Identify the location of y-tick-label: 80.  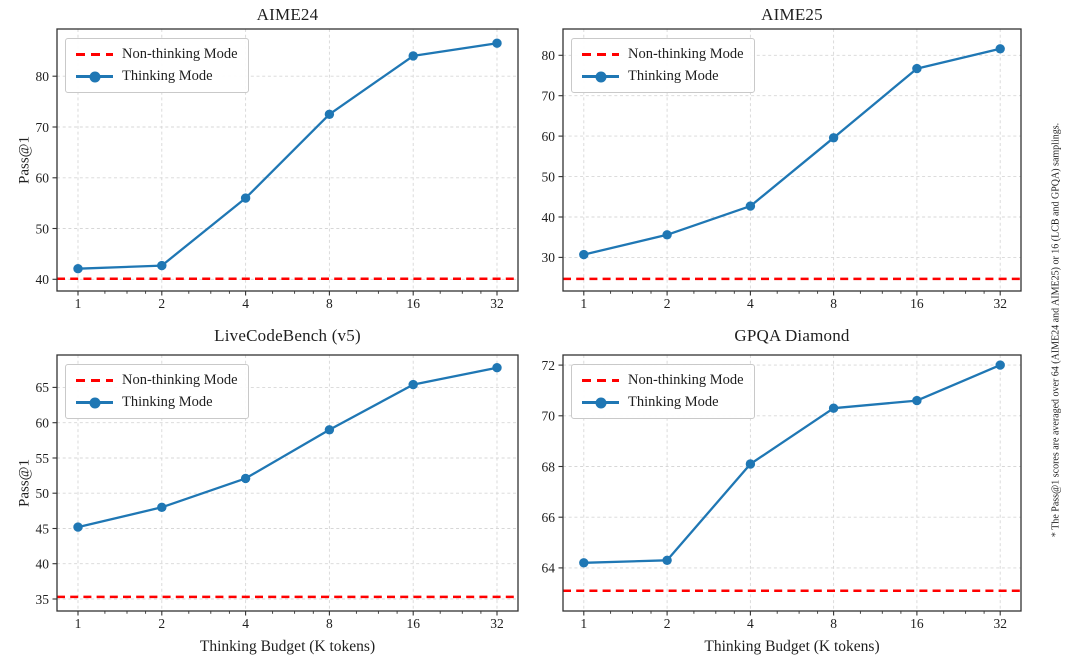
(43, 76).